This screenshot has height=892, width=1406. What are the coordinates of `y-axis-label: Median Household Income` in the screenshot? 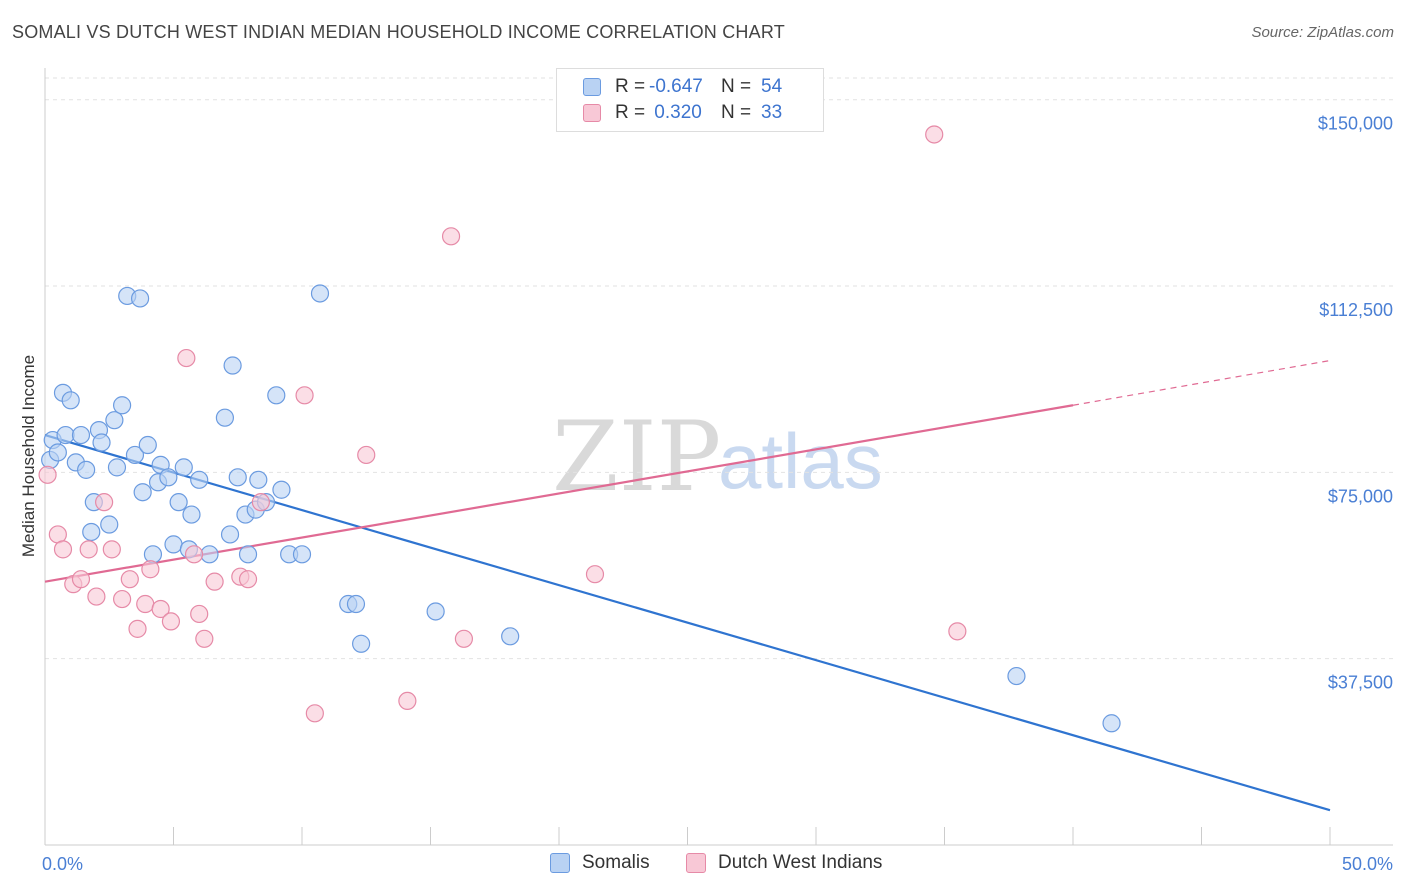 It's located at (28, 456).